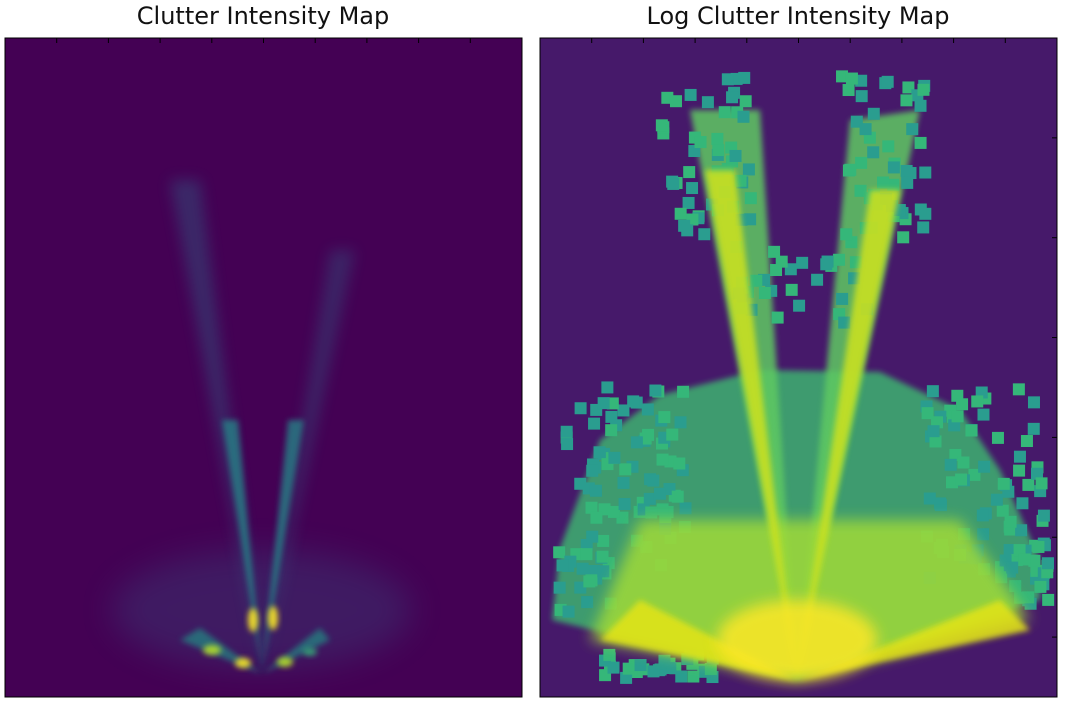 The height and width of the screenshot is (707, 1069). What do you see at coordinates (797, 640) in the screenshot?
I see `log-core` at bounding box center [797, 640].